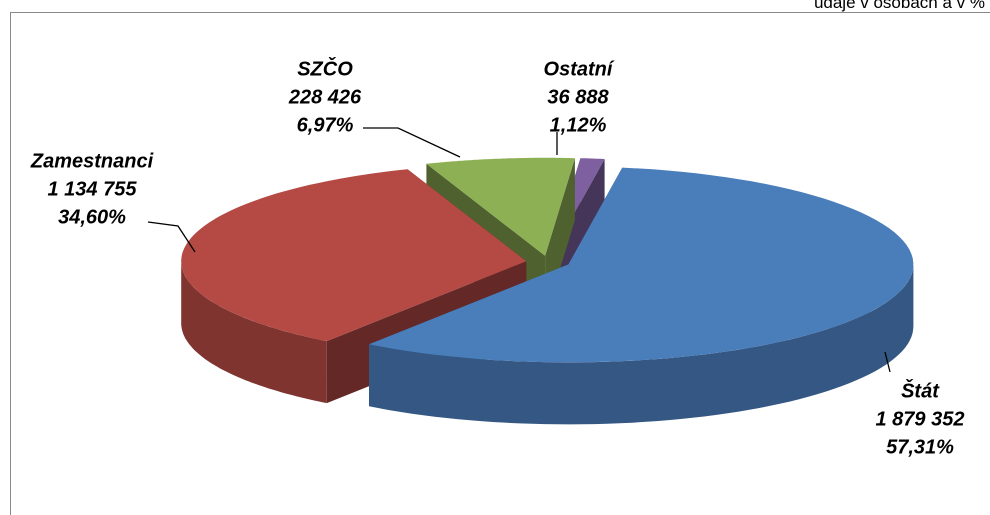  Describe the element at coordinates (899, 6) in the screenshot. I see `chart-subtitle: údaje v osobách a v %` at that location.